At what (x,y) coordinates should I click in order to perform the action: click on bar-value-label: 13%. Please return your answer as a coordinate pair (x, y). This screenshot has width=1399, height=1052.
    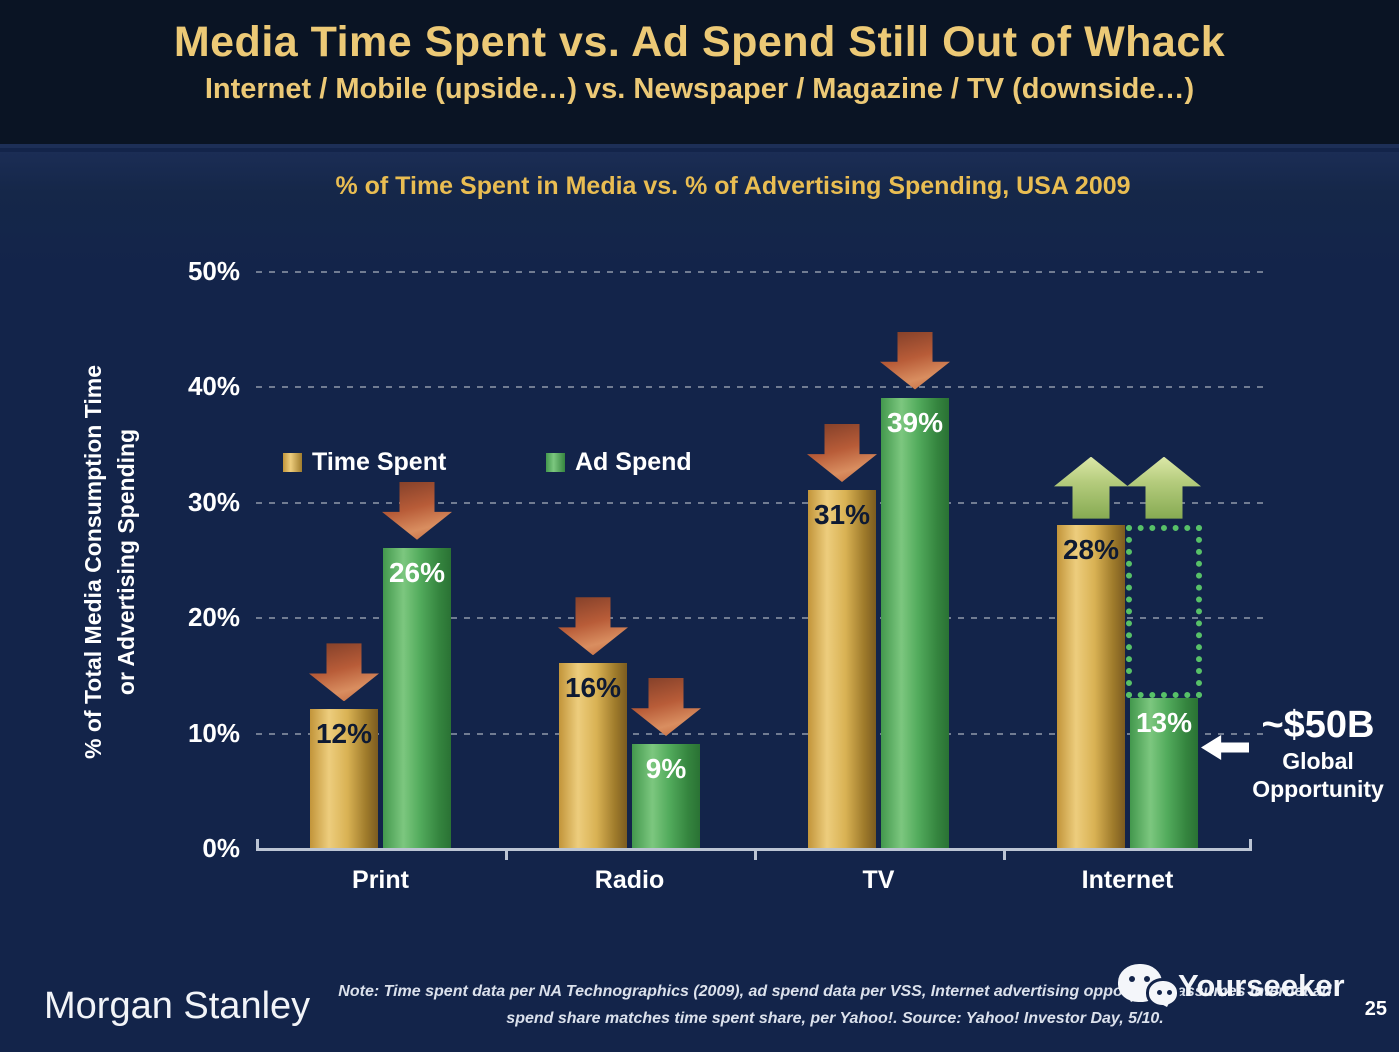
    Looking at the image, I should click on (1164, 722).